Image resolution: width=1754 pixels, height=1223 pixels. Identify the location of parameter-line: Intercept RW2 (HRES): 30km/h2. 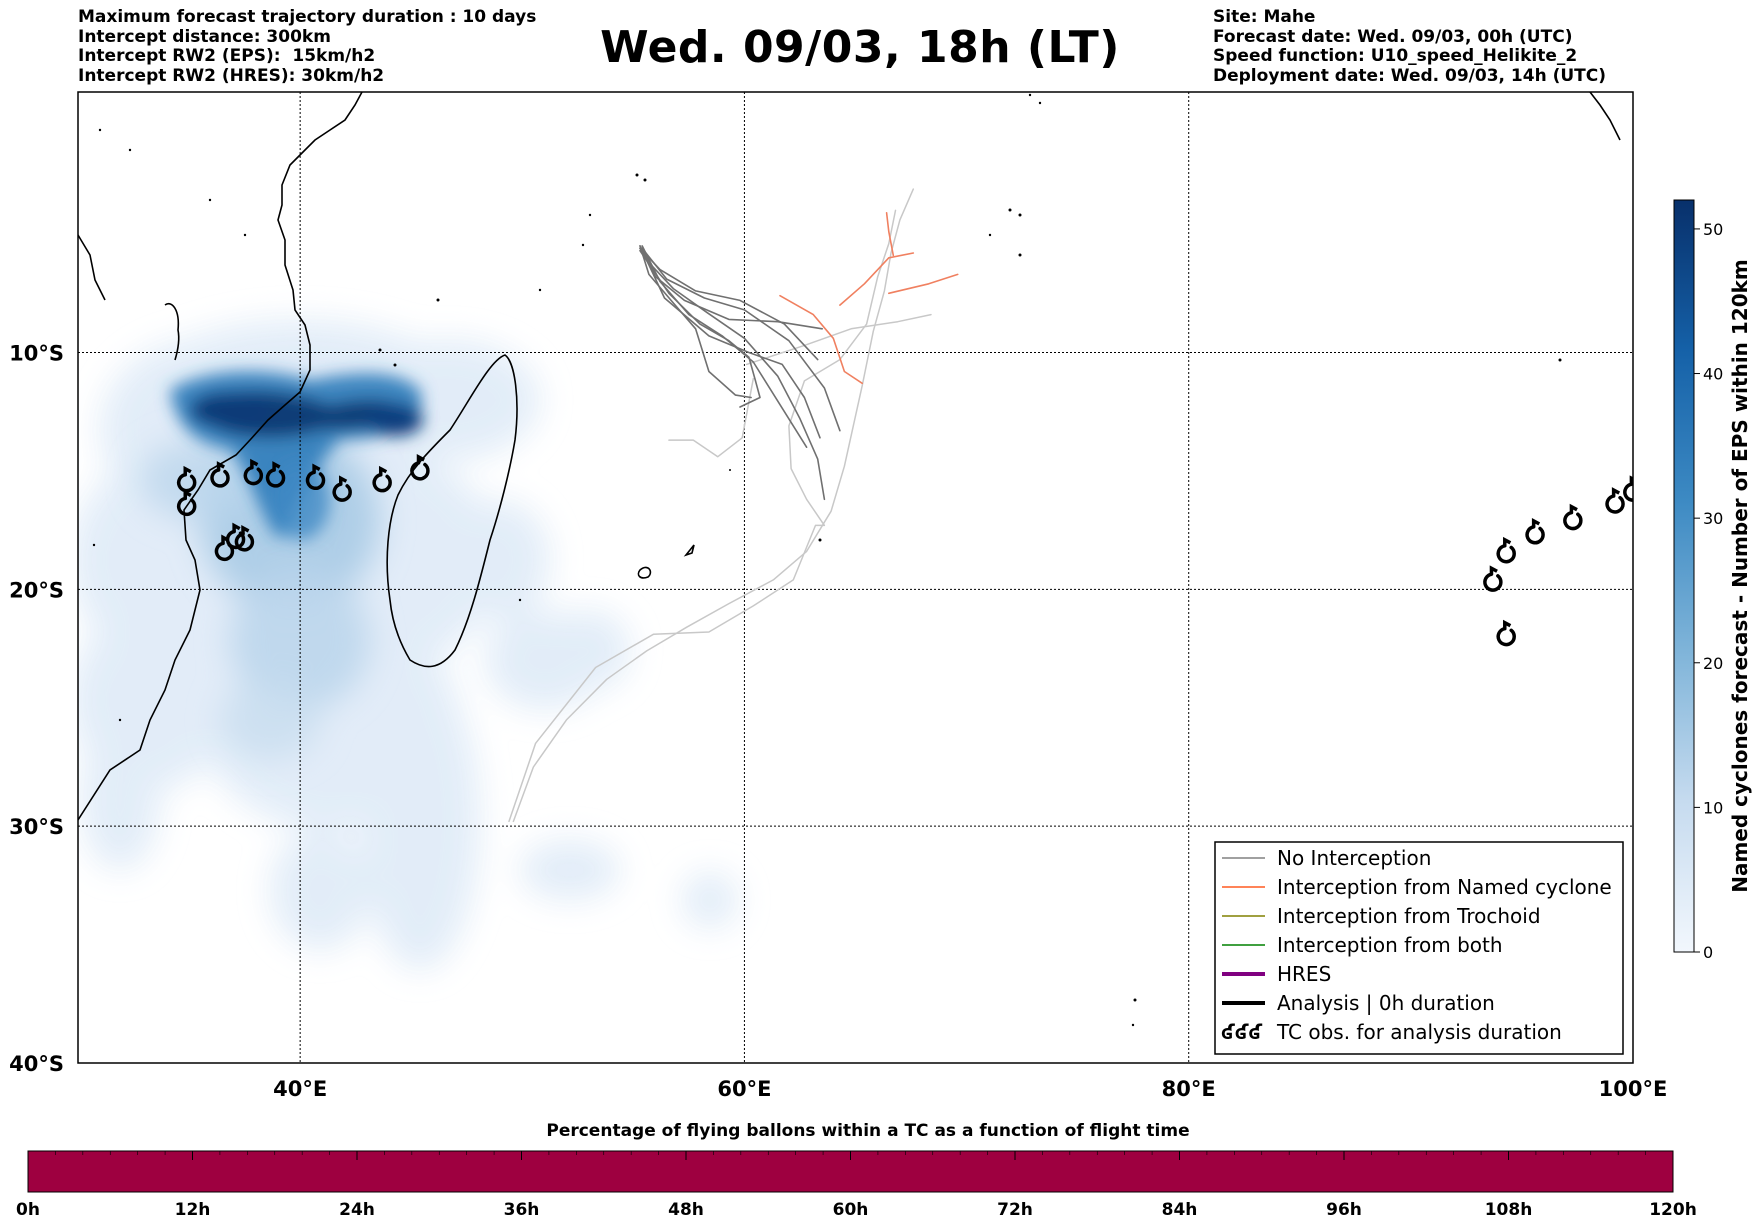
(231, 75).